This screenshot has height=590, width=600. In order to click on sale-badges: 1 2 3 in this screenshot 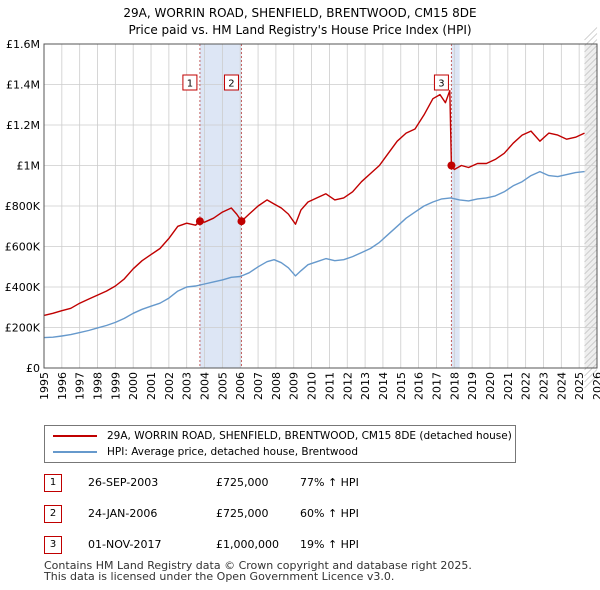, I will do `click(315, 82)`.